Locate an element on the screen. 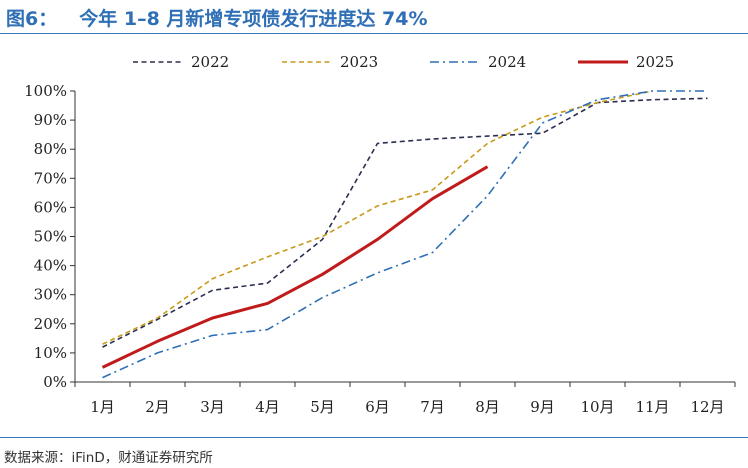 This screenshot has height=468, width=748. y-tick-label: 50% is located at coordinates (50, 237).